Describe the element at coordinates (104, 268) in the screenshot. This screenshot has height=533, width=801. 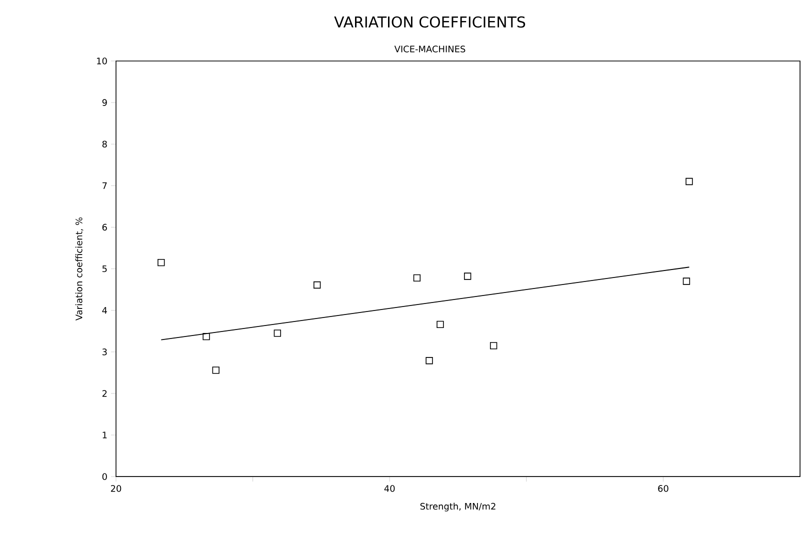
I see `y-tick-label: 5` at that location.